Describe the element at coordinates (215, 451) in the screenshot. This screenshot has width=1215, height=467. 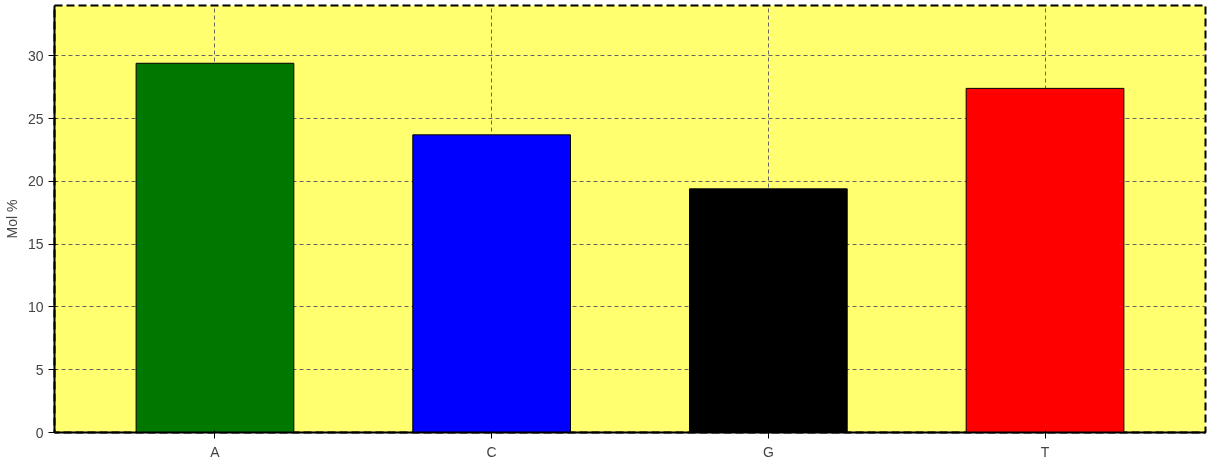
I see `x-tick-label: A` at that location.